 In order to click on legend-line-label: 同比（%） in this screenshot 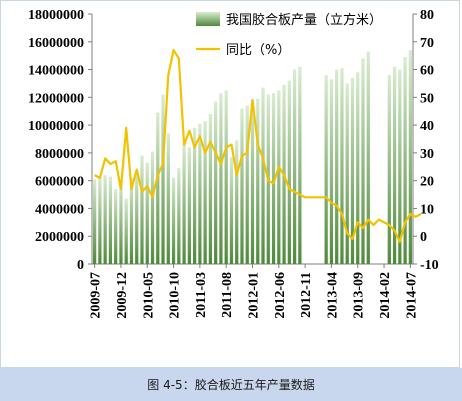, I will do `click(258, 50)`.